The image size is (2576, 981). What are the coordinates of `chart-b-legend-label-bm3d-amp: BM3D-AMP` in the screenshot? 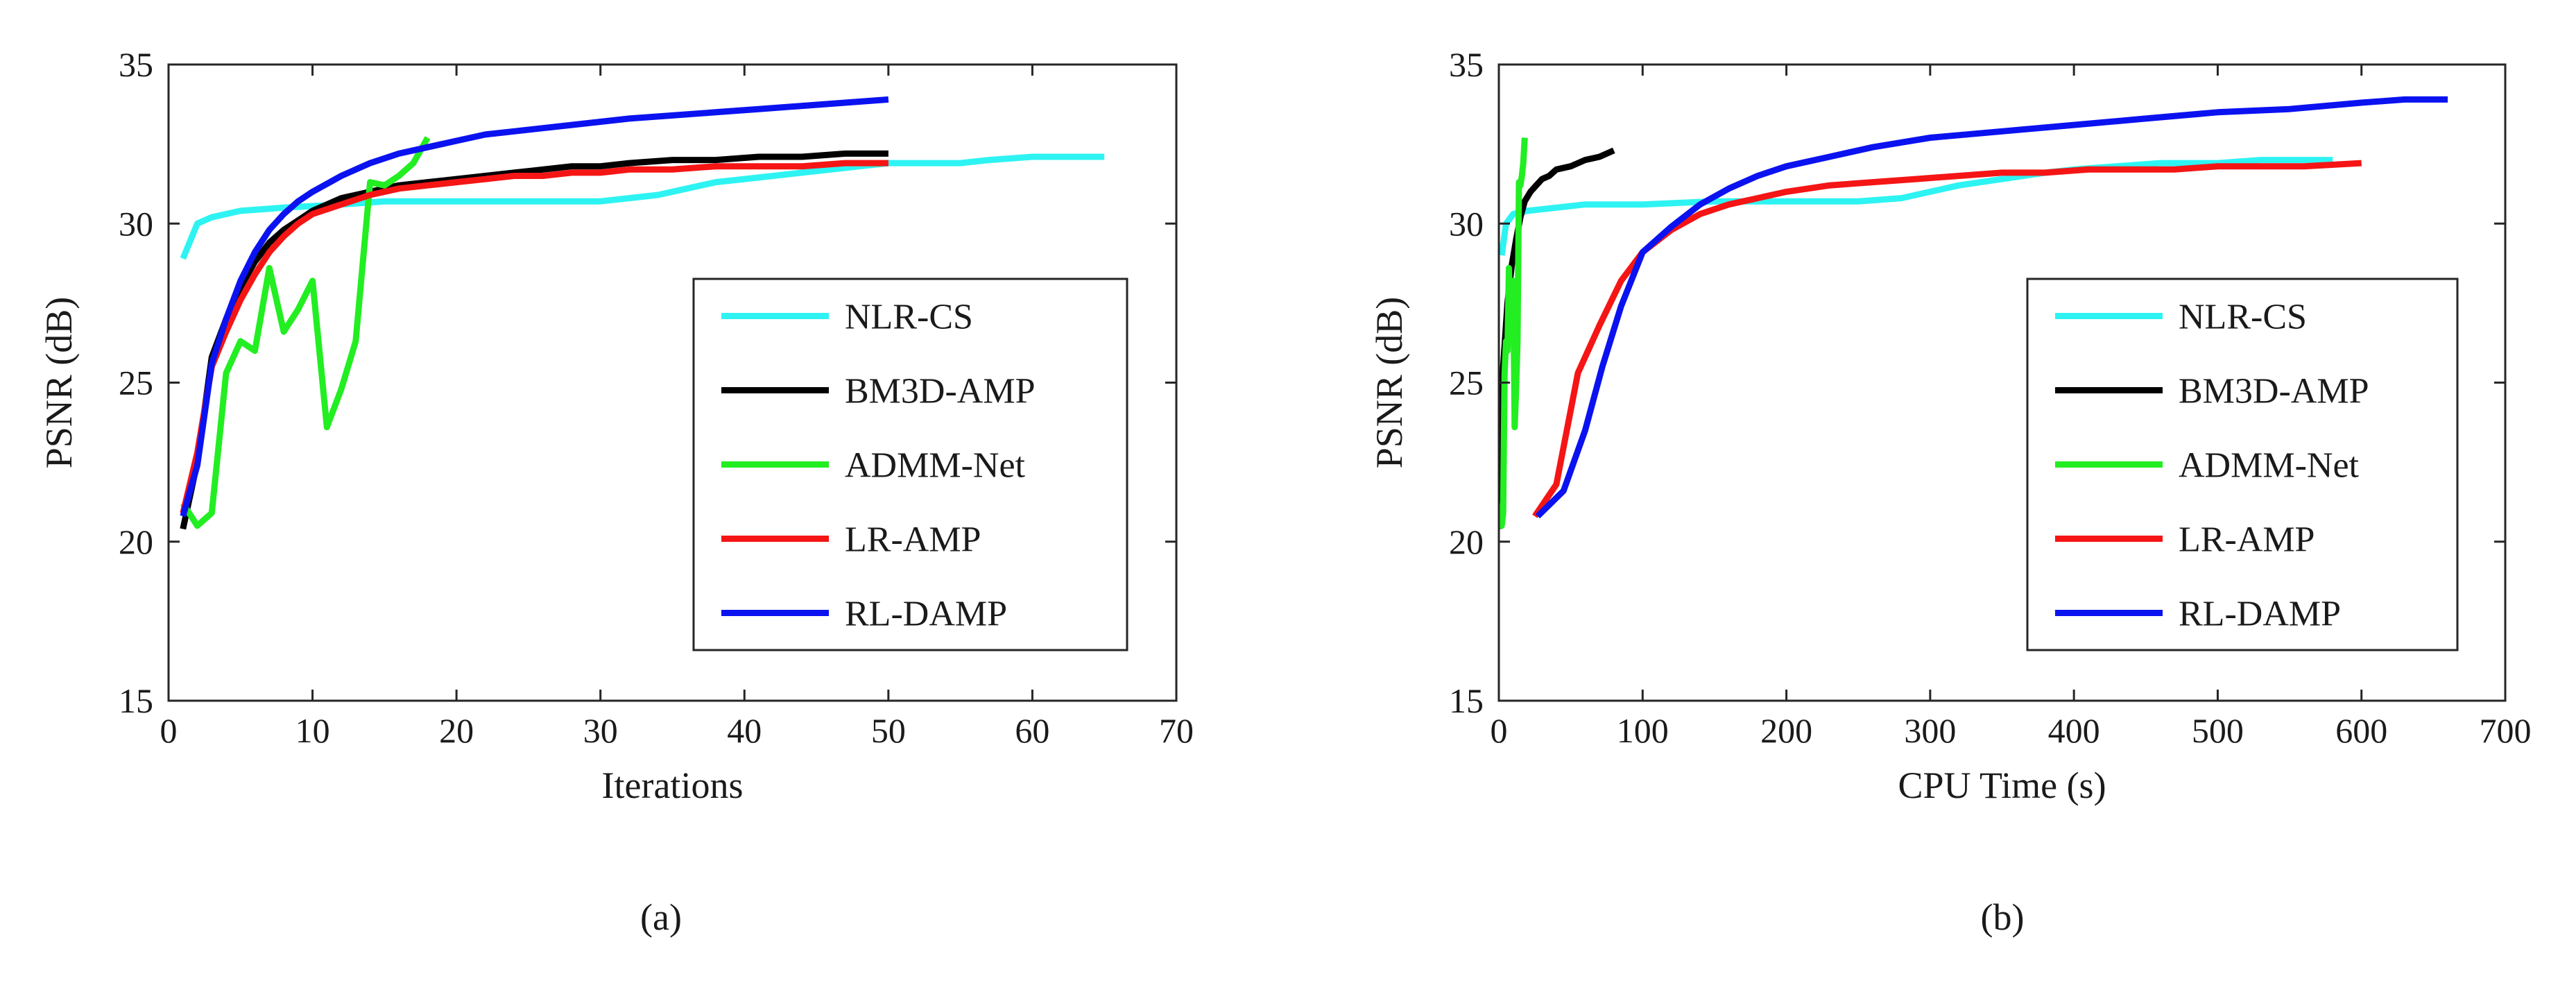 It's located at (2274, 392).